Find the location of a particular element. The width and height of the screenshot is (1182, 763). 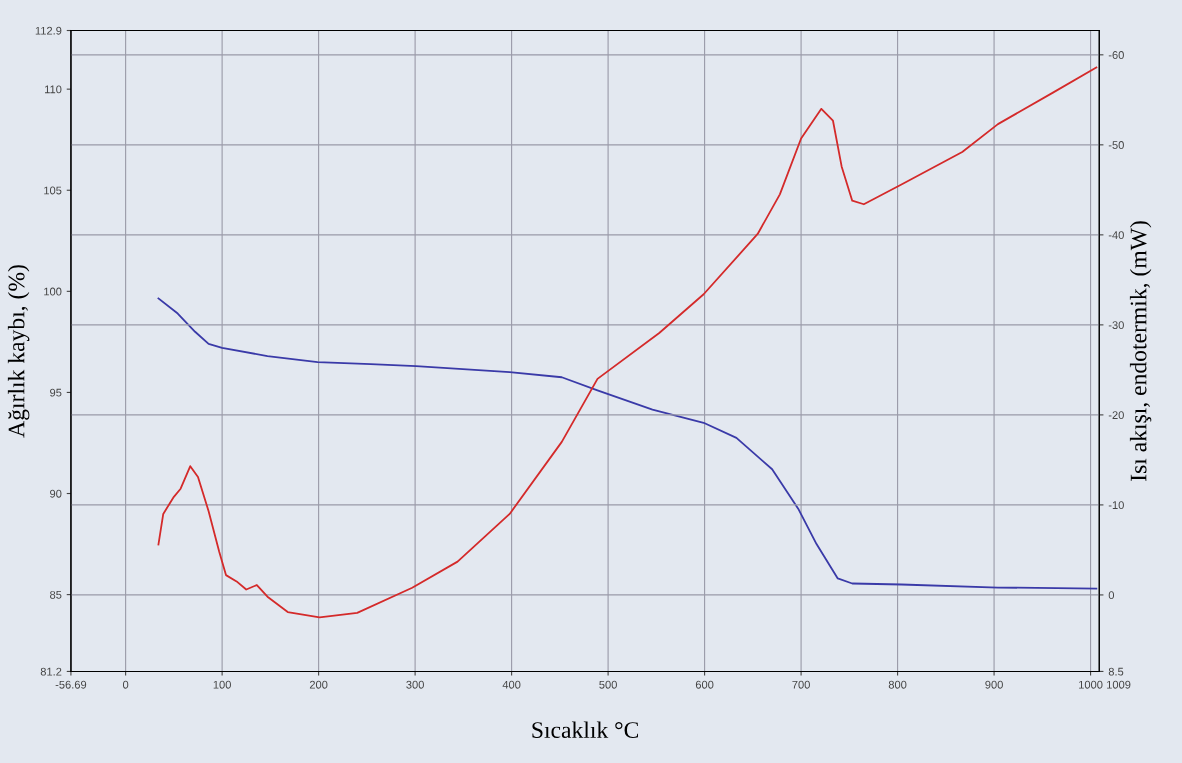

y2-tick-label: -50 is located at coordinates (1116, 145).